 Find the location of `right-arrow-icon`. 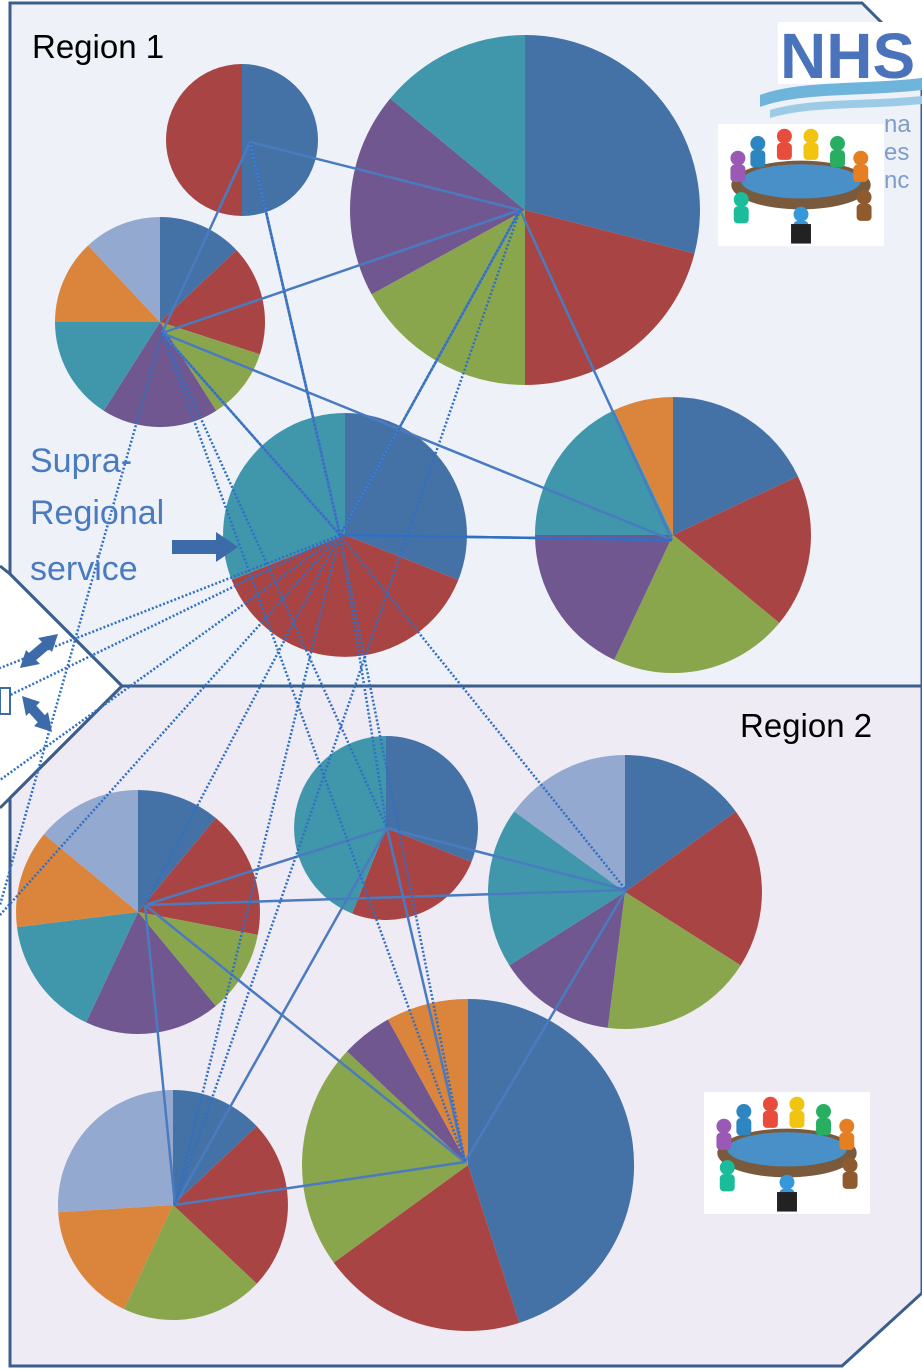

right-arrow-icon is located at coordinates (205, 547).